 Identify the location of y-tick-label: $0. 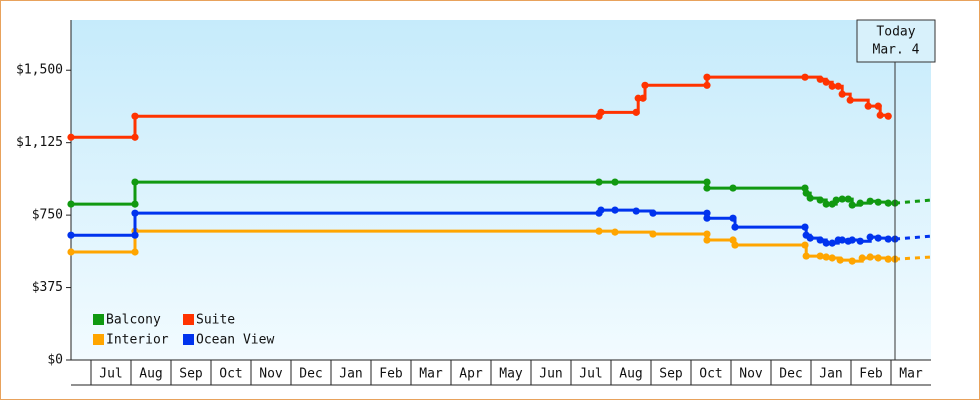
(55, 360).